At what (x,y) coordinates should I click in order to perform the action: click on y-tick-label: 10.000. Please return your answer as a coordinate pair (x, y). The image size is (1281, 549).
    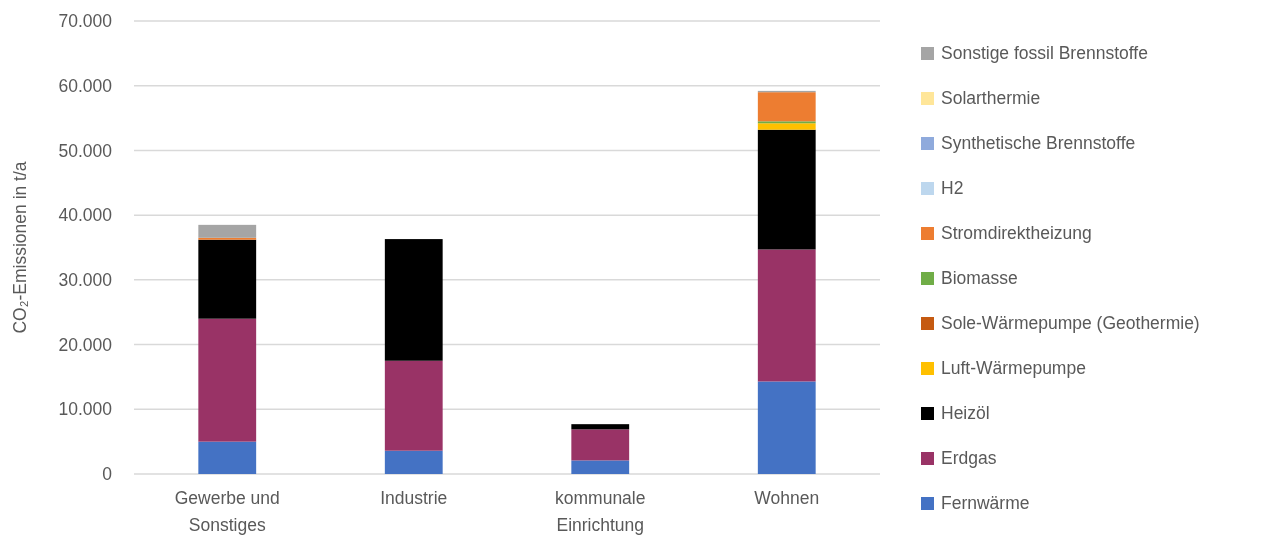
    Looking at the image, I should click on (85, 409).